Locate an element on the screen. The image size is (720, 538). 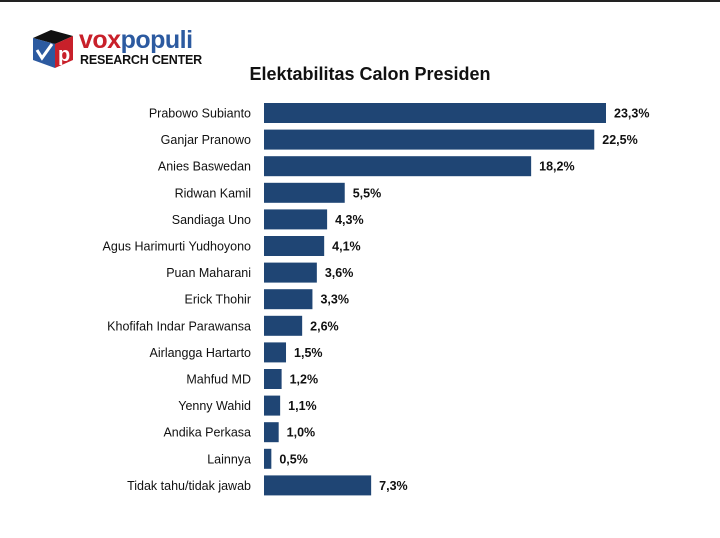
data-label: 1,1% is located at coordinates (302, 406).